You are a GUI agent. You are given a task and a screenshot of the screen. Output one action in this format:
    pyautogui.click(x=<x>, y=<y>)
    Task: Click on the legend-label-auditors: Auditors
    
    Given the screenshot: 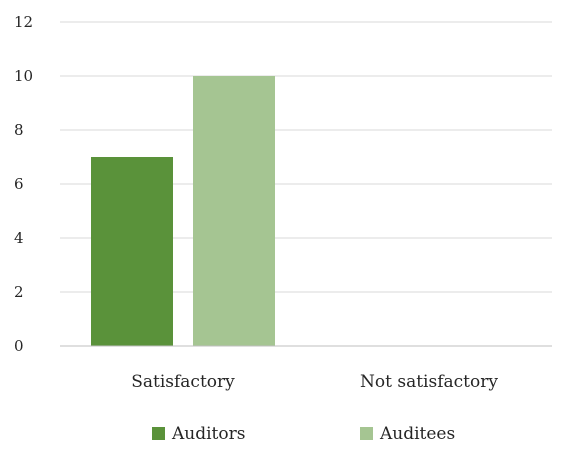 What is the action you would take?
    pyautogui.click(x=208, y=434)
    